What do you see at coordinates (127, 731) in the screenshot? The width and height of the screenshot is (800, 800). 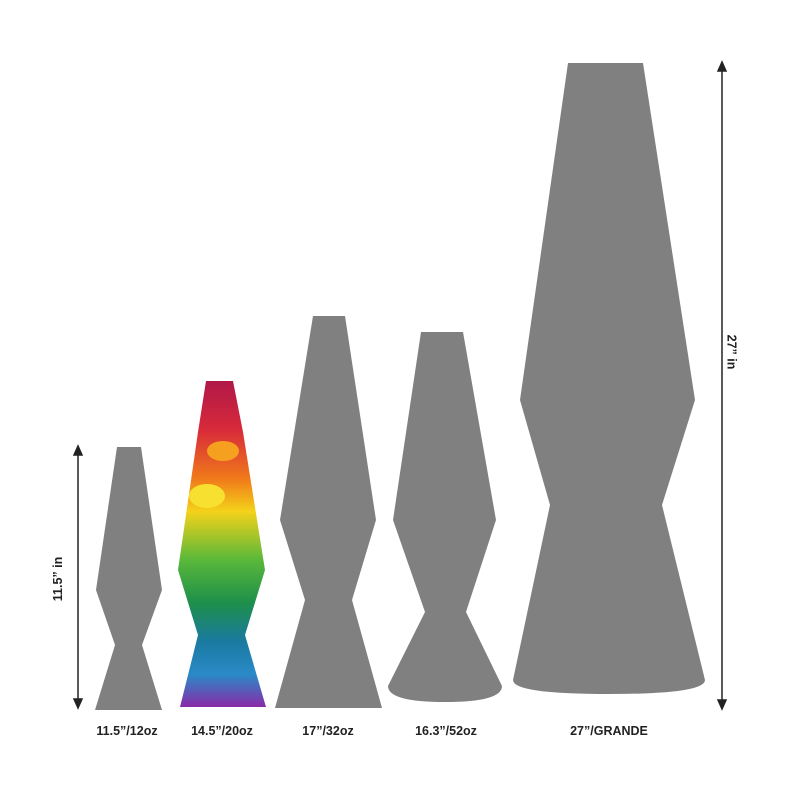 I see `lamp-label: 11.5”/12oz` at bounding box center [127, 731].